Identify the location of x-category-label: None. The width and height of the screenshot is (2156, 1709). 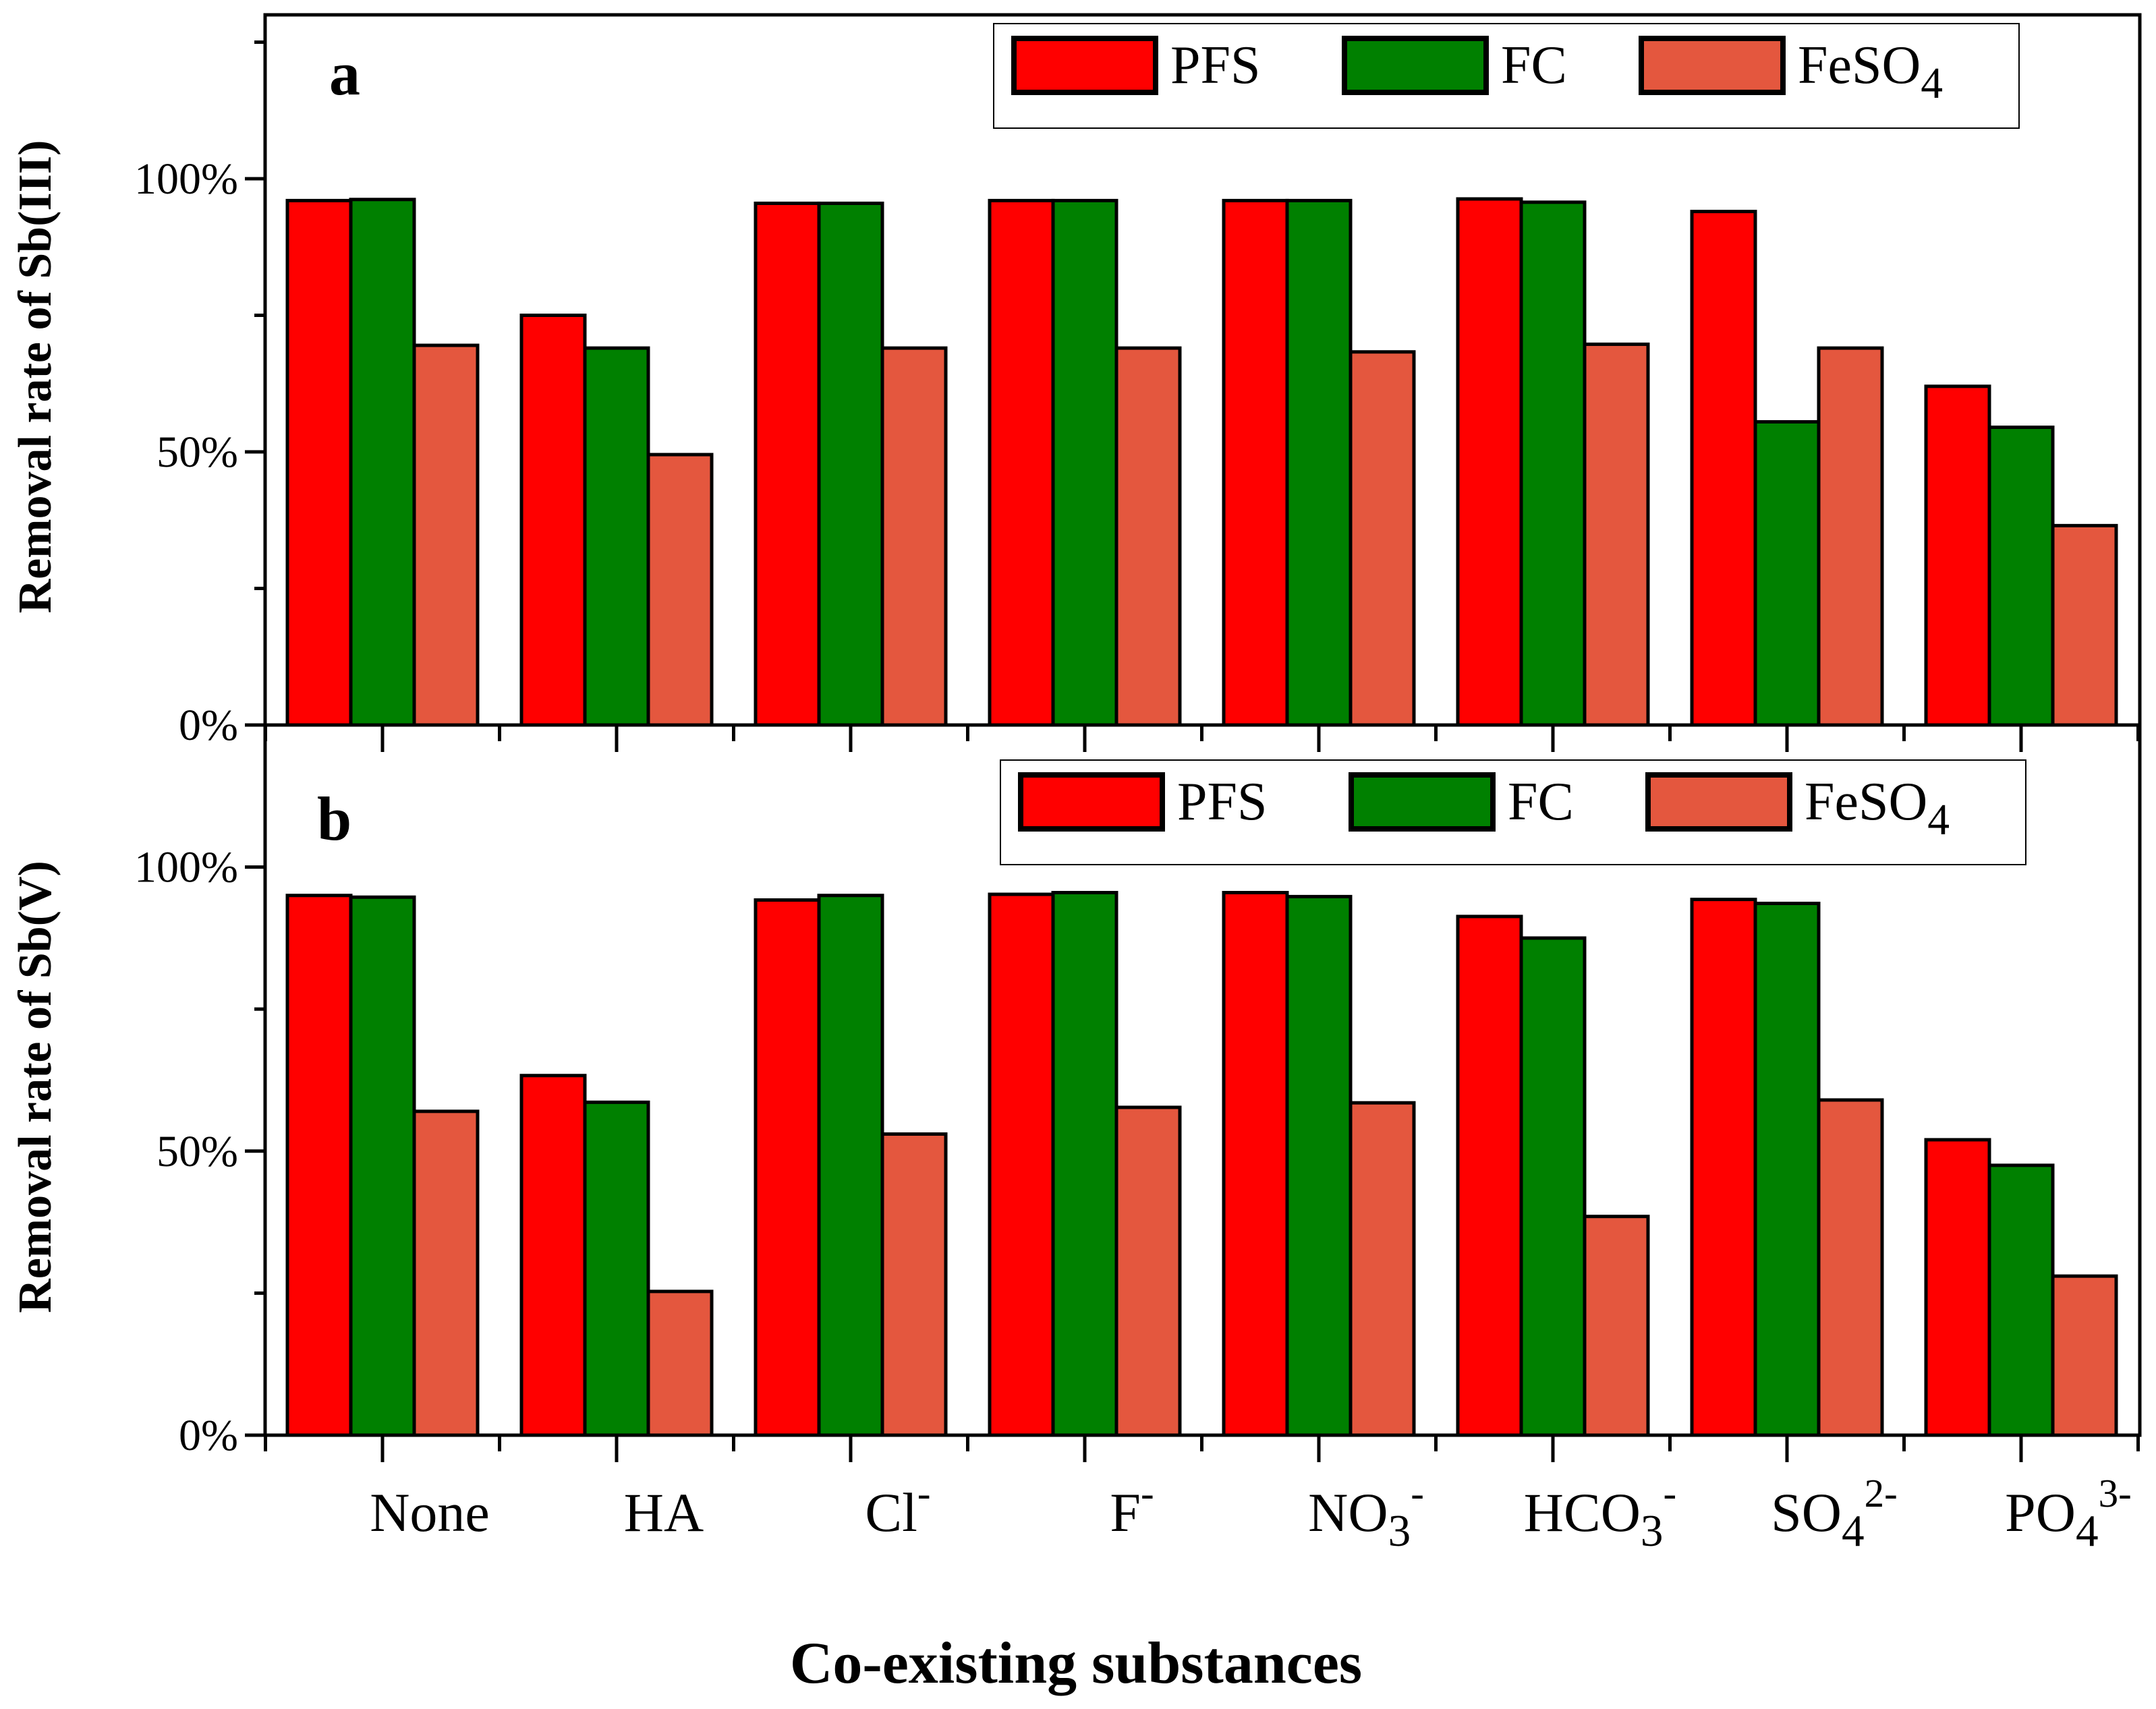
(430, 1512).